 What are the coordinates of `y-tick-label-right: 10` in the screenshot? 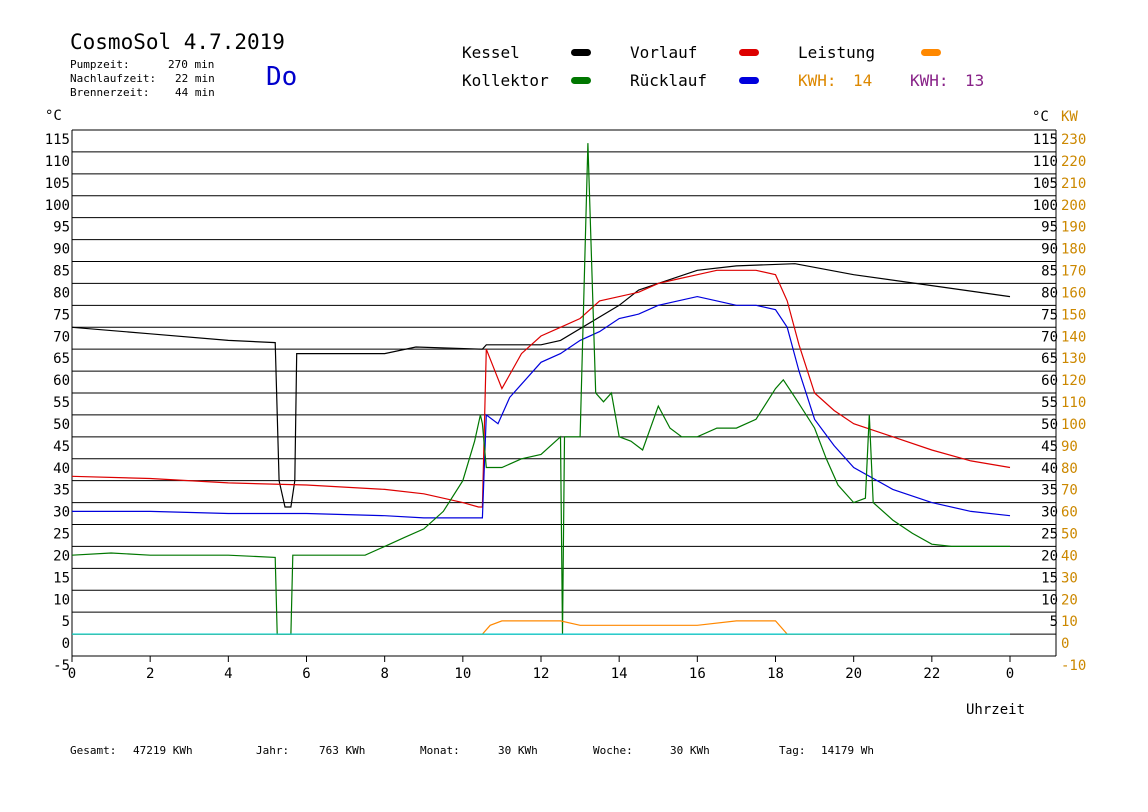 It's located at (1049, 600).